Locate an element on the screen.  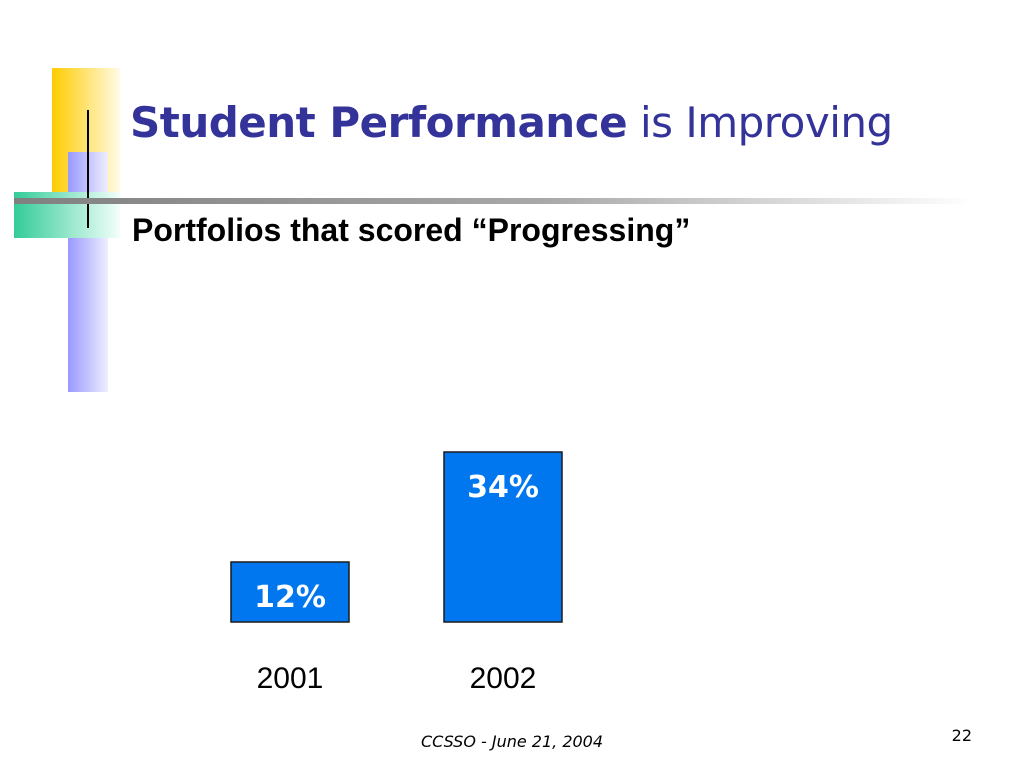
slide-title-rest: is Improving is located at coordinates (760, 122).